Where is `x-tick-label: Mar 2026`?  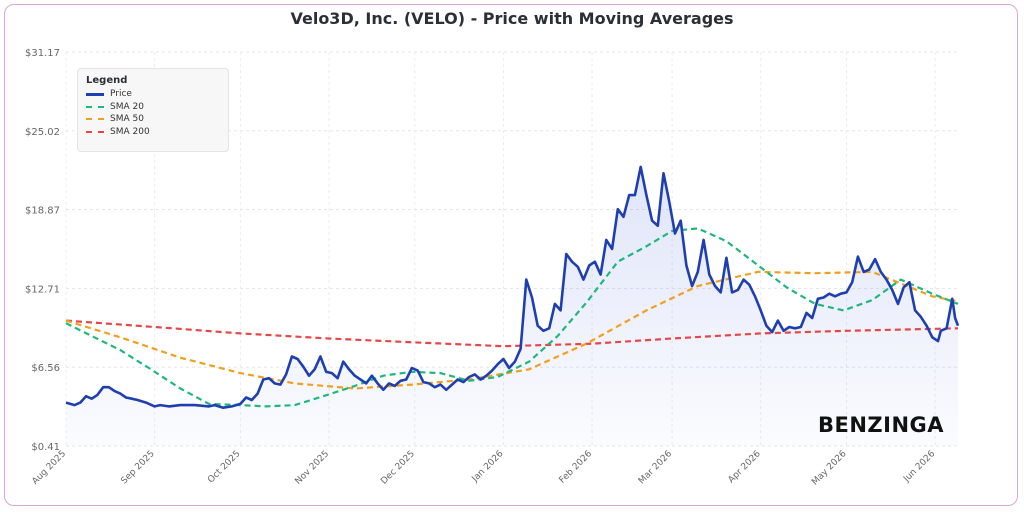 x-tick-label: Mar 2026 is located at coordinates (655, 467).